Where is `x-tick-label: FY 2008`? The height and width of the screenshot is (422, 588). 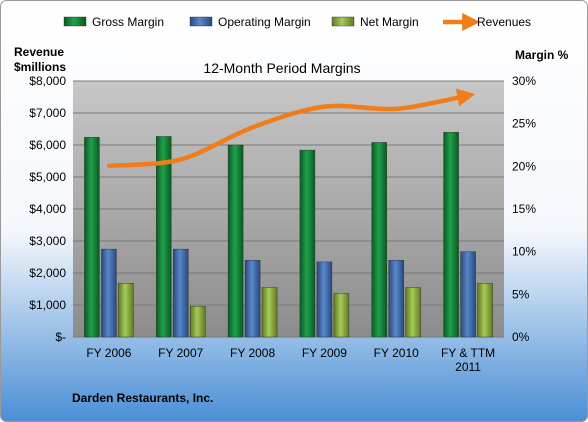 x-tick-label: FY 2008 is located at coordinates (252, 353).